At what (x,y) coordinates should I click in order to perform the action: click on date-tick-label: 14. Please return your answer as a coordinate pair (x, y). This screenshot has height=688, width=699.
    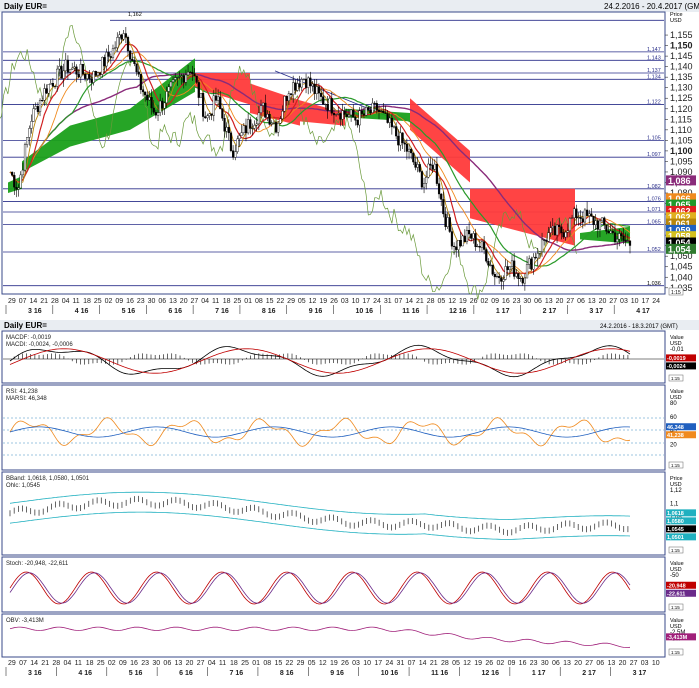
    Looking at the image, I should click on (34, 663).